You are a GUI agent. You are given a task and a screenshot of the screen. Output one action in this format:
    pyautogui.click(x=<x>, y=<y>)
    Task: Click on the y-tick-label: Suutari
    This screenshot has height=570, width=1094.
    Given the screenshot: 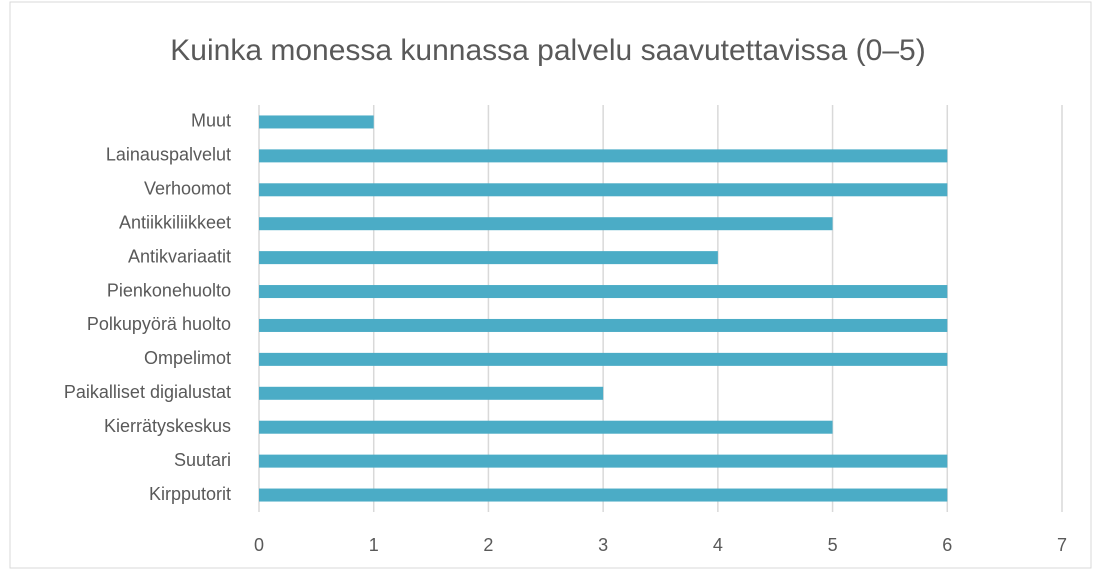 What is the action you would take?
    pyautogui.click(x=202, y=460)
    